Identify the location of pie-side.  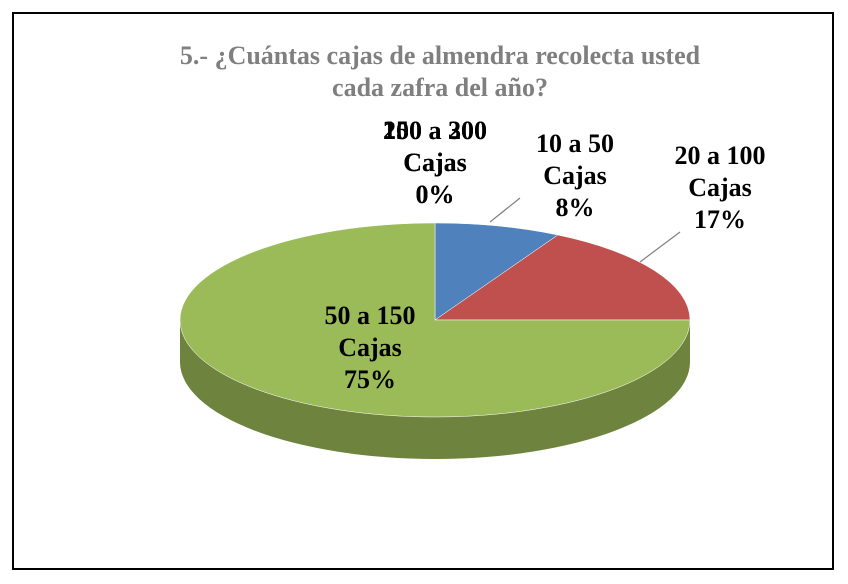
(435, 389).